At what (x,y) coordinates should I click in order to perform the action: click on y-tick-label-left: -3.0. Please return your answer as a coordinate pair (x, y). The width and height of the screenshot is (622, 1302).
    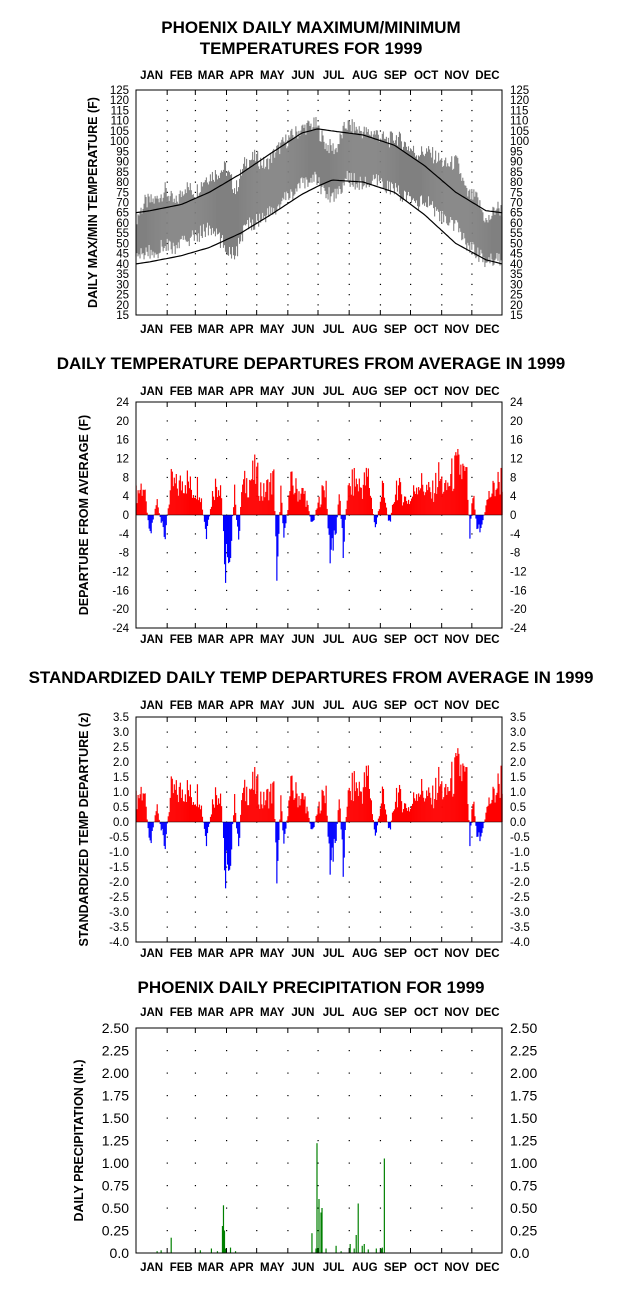
    Looking at the image, I should click on (119, 913).